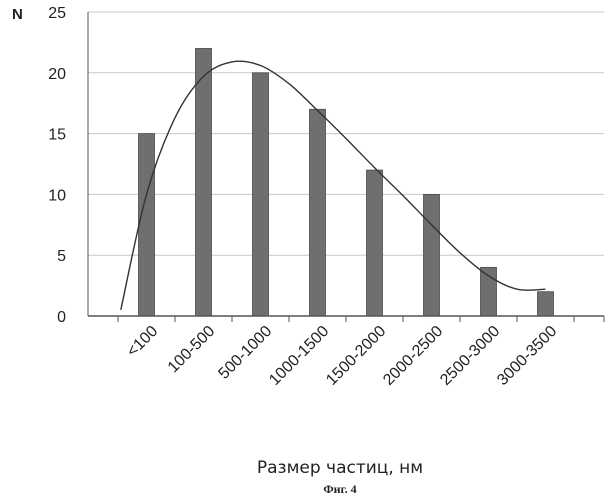  Describe the element at coordinates (470, 356) in the screenshot. I see `x-tick-label: 2500-3000` at that location.